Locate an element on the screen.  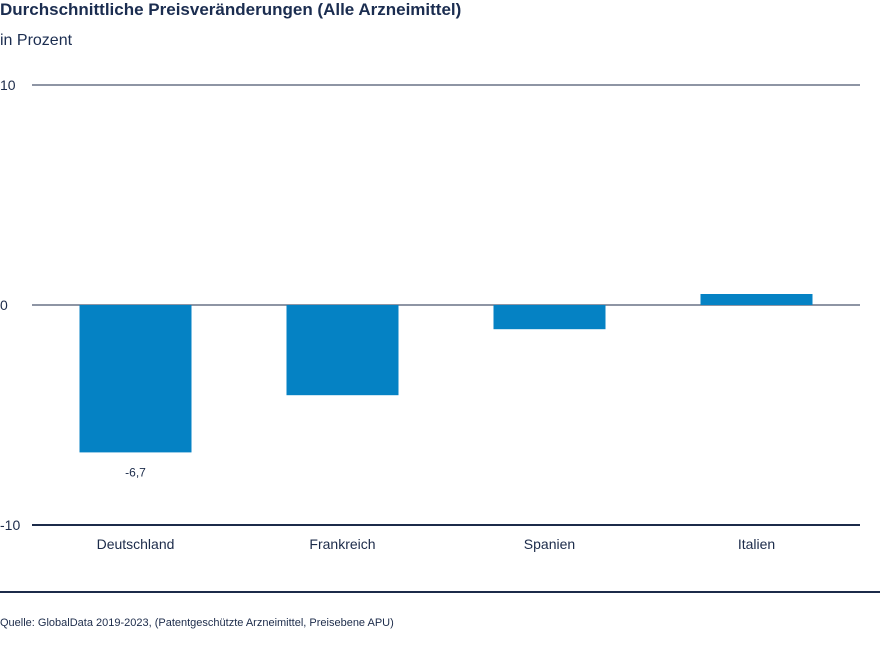
y-tick-label: 0 is located at coordinates (4, 305).